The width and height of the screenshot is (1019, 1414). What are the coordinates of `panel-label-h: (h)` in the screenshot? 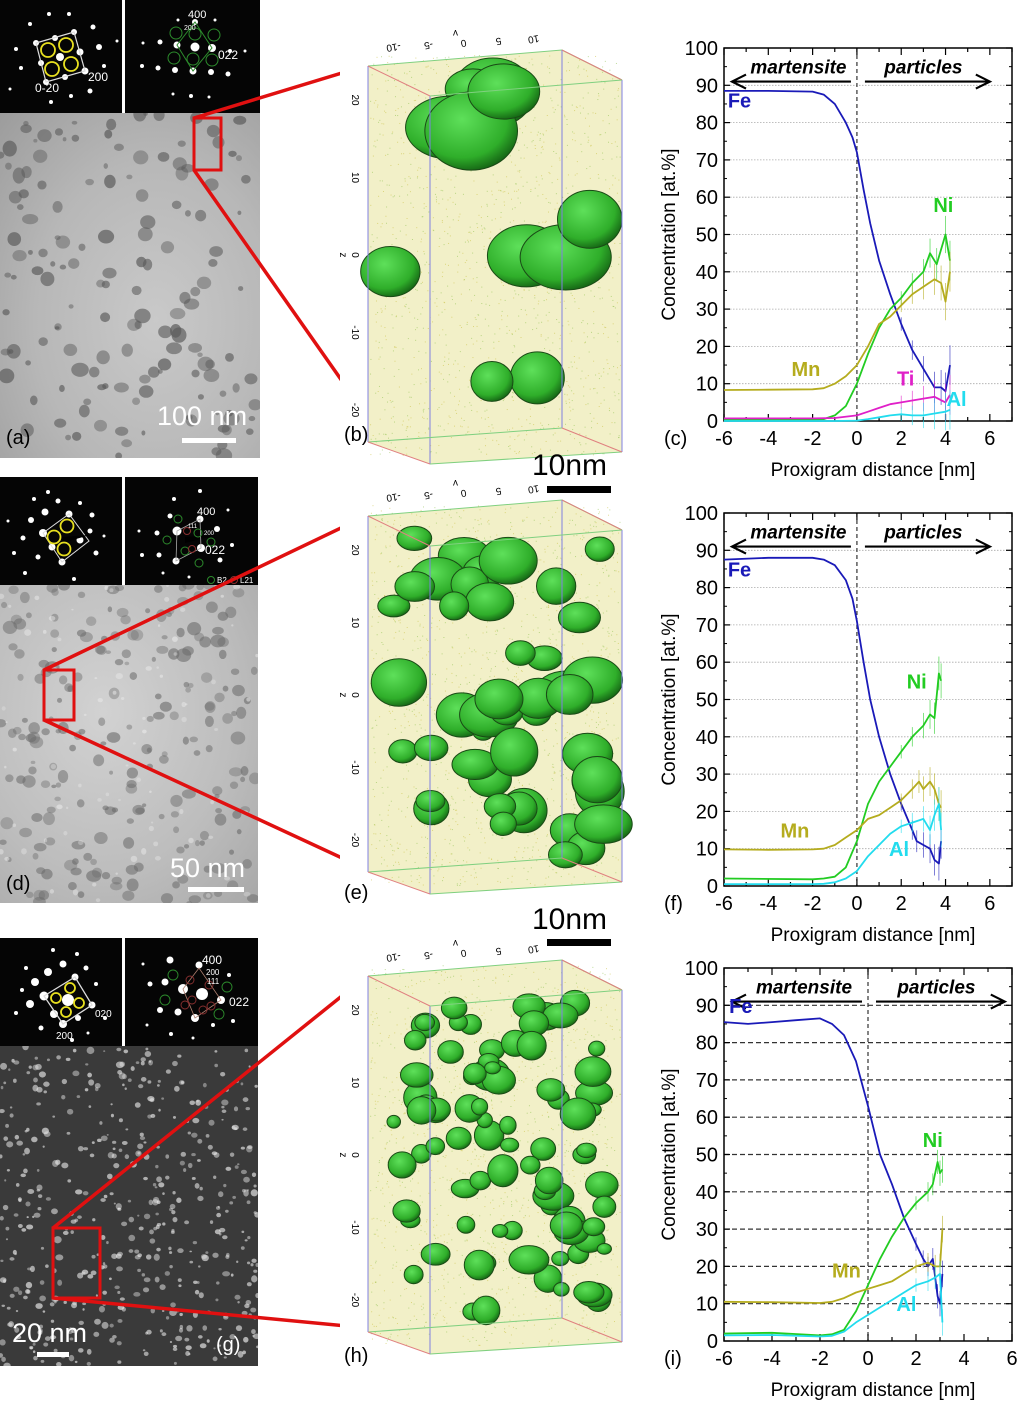 It's located at (356, 1356).